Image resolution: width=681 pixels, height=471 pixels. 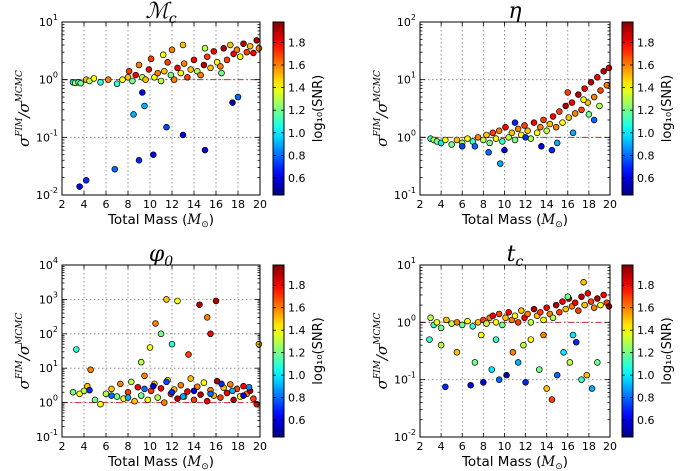 What do you see at coordinates (406, 21) in the screenshot?
I see `y-tick-label: 10²` at bounding box center [406, 21].